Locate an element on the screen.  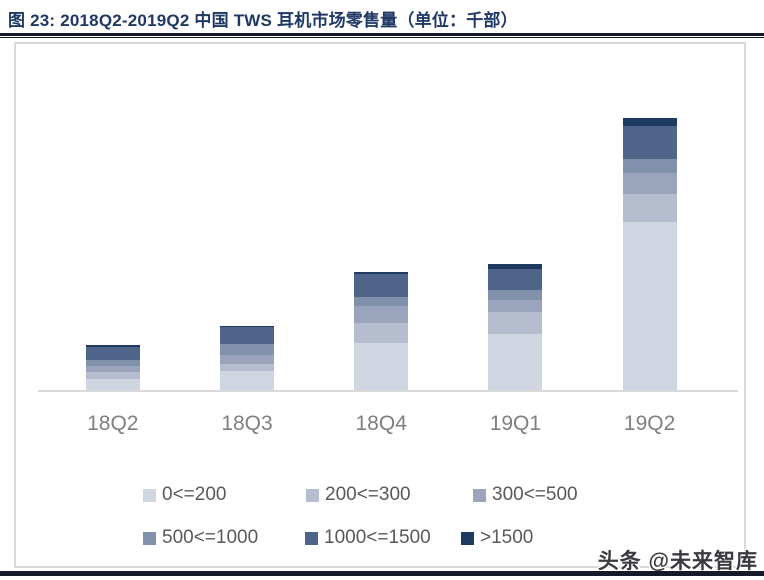
stacked-bar-19Q1 is located at coordinates (515, 328).